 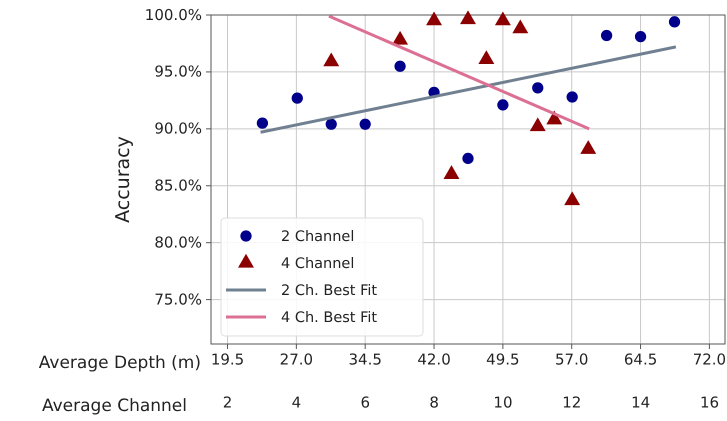 What do you see at coordinates (178, 129) in the screenshot?
I see `y-tick-label: 90.0%` at bounding box center [178, 129].